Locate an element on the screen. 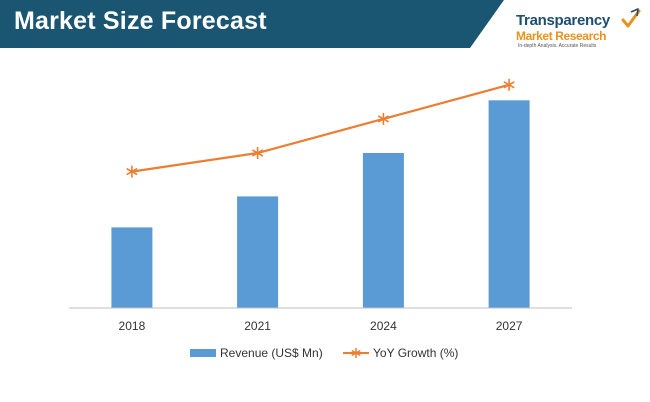 This screenshot has height=402, width=650. point-yoy-growth-2024 is located at coordinates (383, 118).